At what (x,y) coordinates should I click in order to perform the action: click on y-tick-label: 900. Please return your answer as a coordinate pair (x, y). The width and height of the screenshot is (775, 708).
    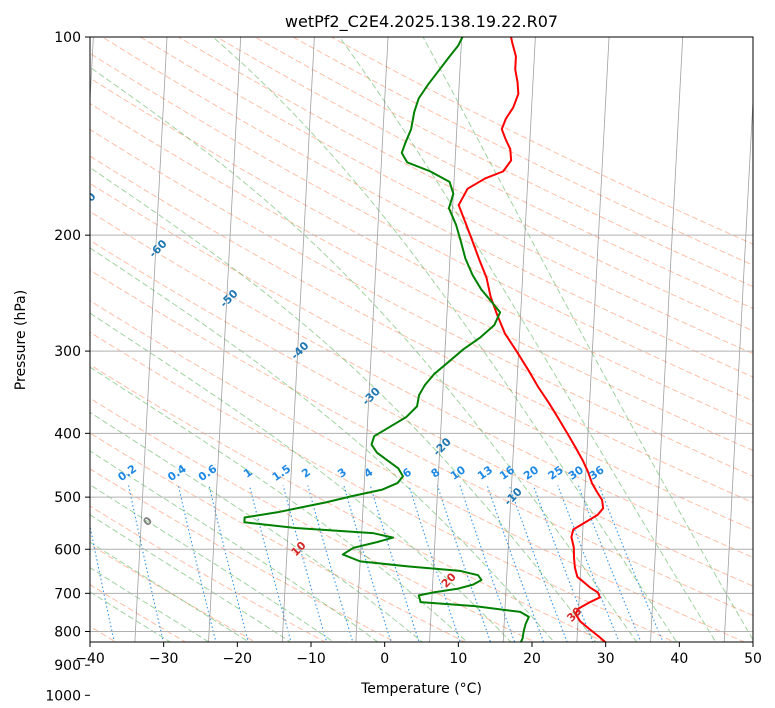
    Looking at the image, I should click on (67, 666).